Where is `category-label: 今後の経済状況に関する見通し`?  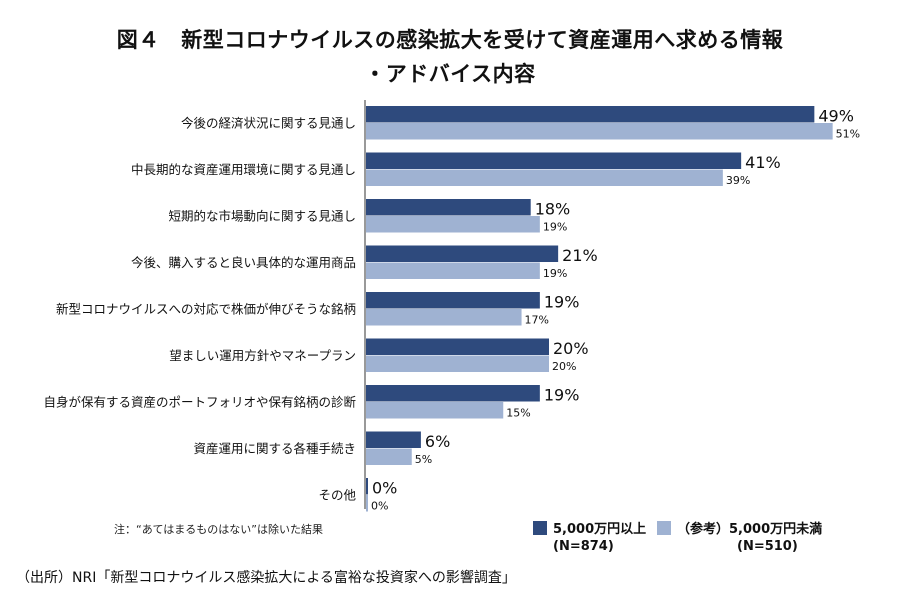 category-label: 今後の経済状況に関する見通し is located at coordinates (268, 123).